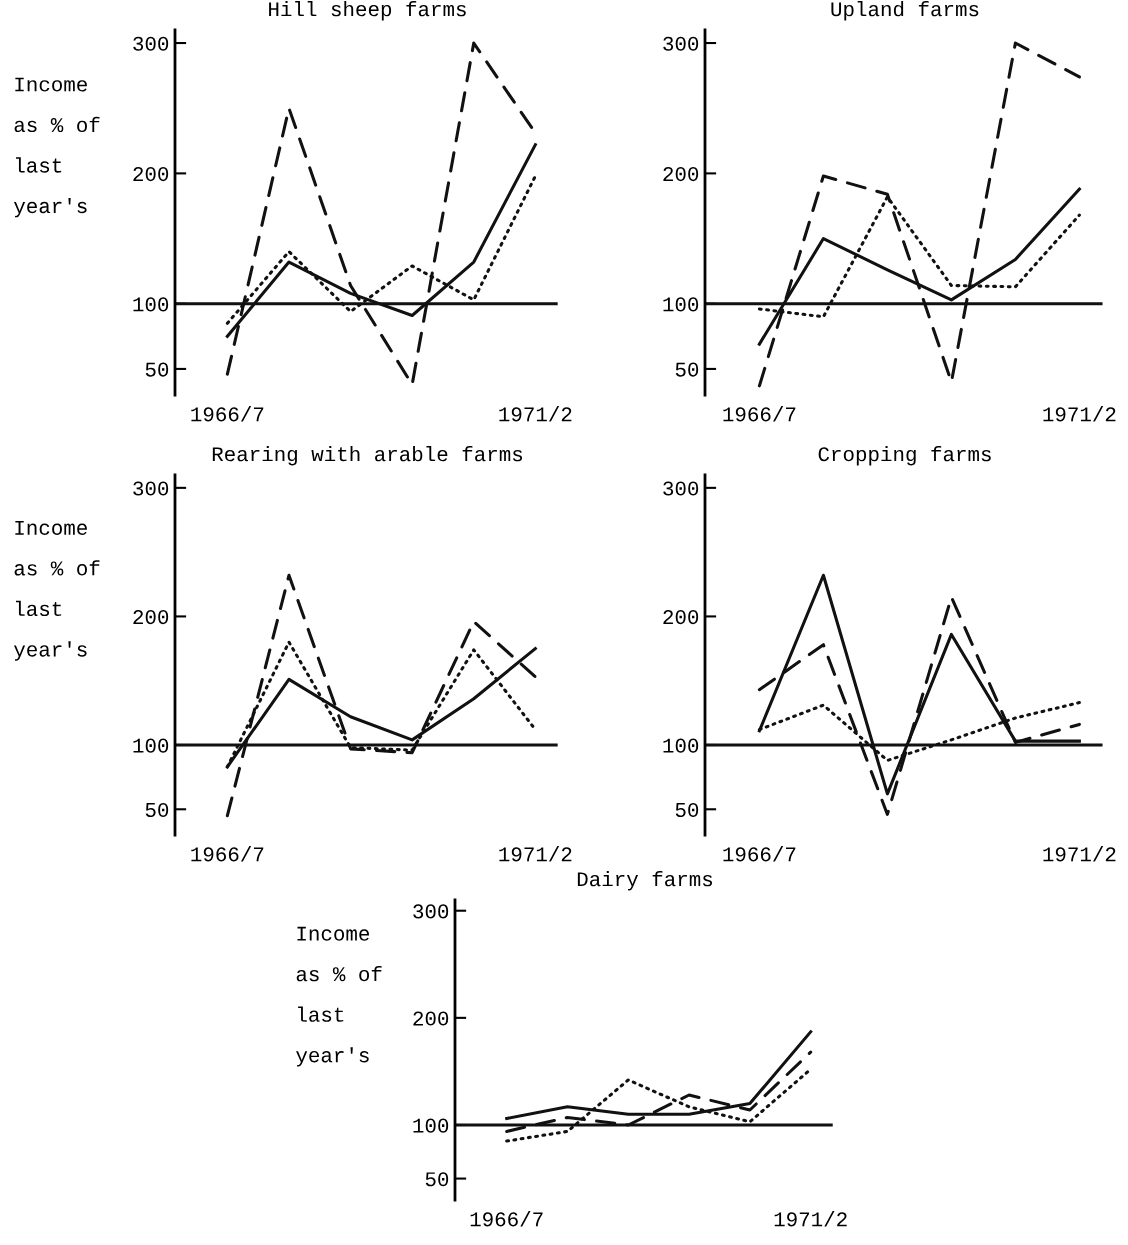  I want to click on chart-title: Dairy farms, so click(645, 881).